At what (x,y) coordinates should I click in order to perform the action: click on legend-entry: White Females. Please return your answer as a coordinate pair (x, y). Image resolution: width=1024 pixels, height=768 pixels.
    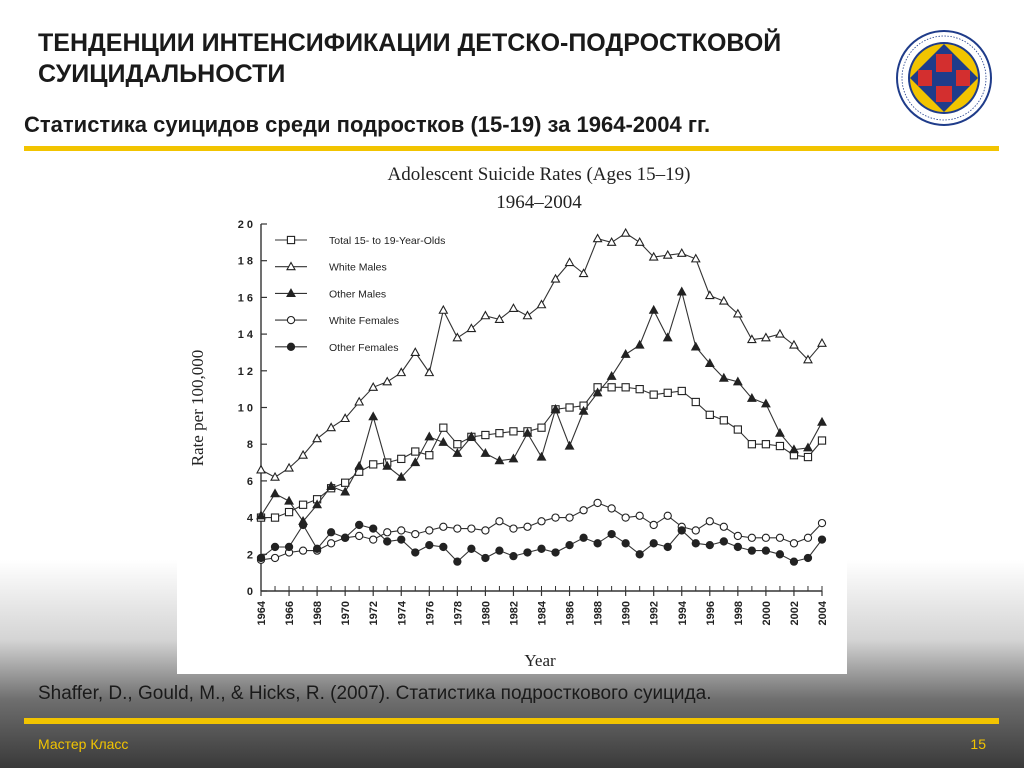
    Looking at the image, I should click on (337, 321).